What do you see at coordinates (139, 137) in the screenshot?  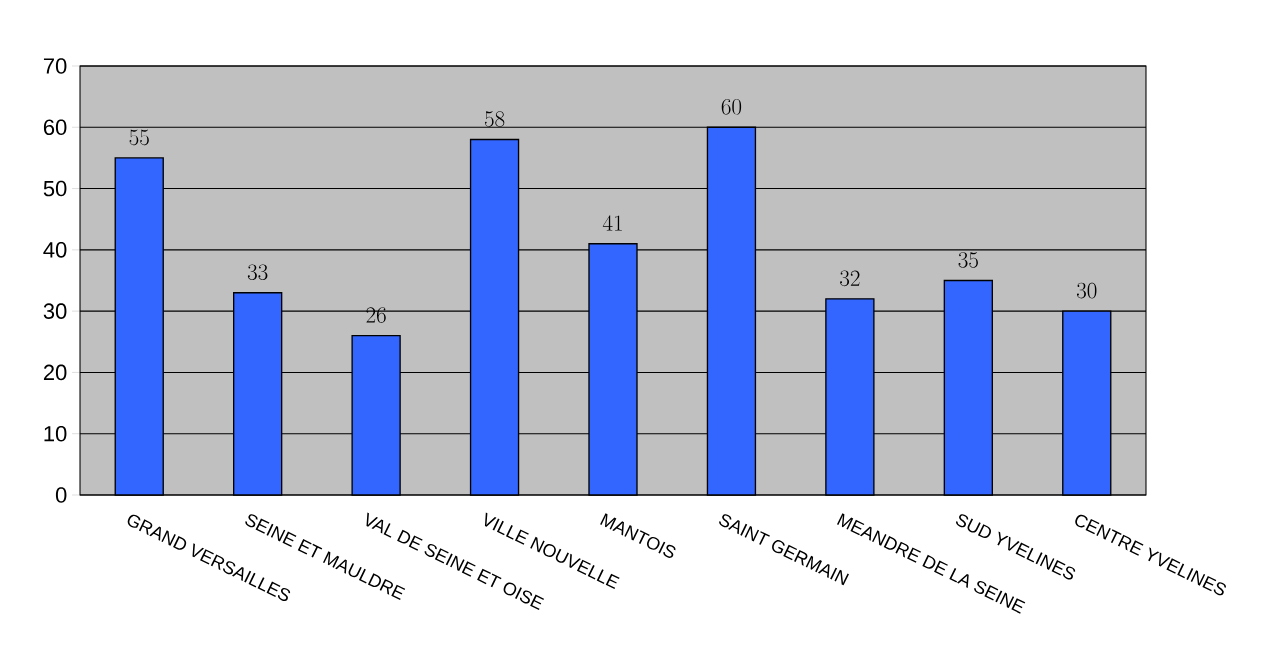 I see `data-label: 55` at bounding box center [139, 137].